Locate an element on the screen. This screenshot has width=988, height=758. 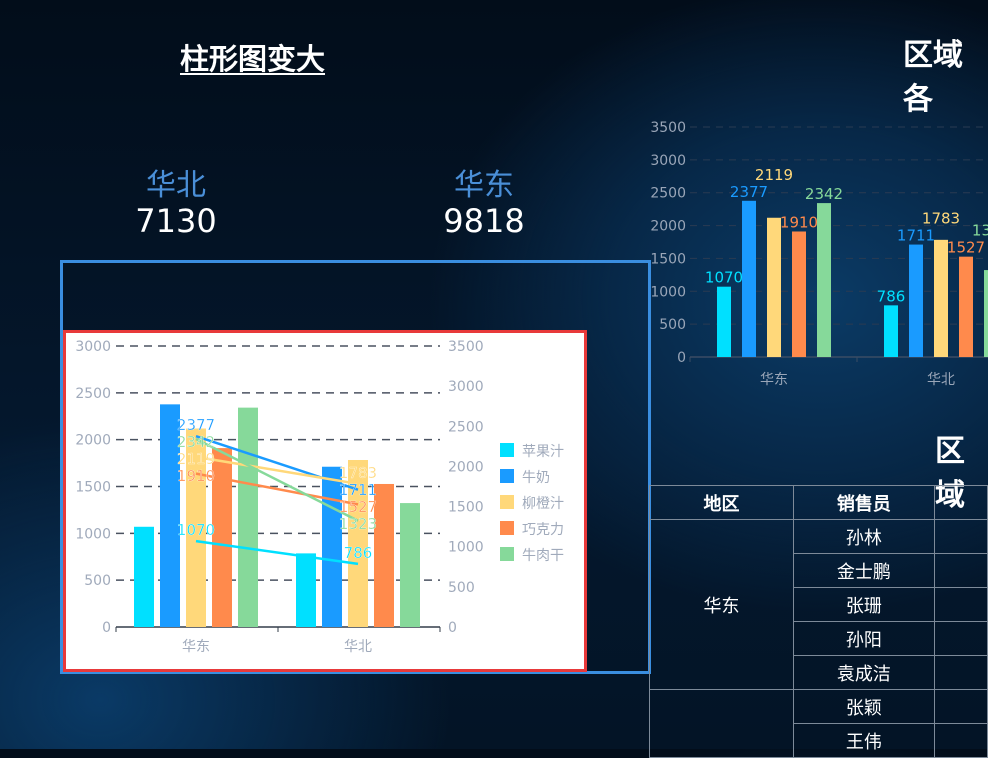
legend-label: 牛肉干 is located at coordinates (543, 556).